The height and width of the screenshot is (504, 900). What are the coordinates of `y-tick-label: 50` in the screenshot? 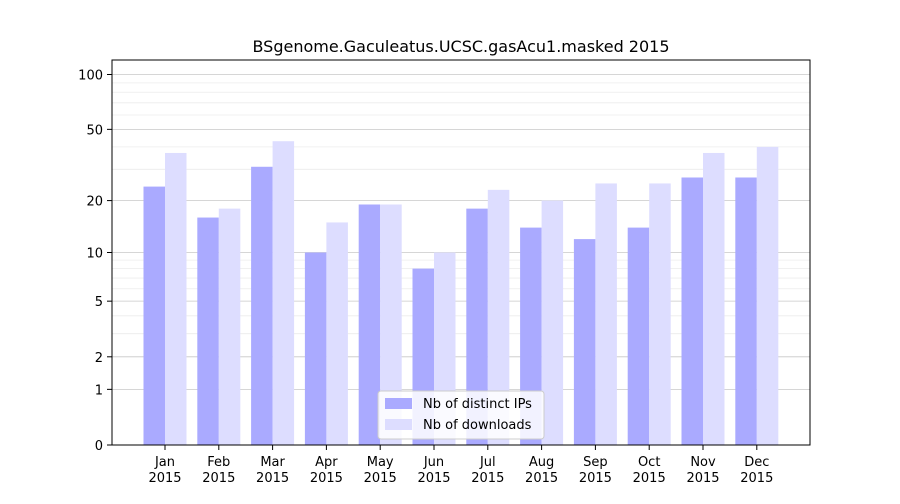 It's located at (94, 130).